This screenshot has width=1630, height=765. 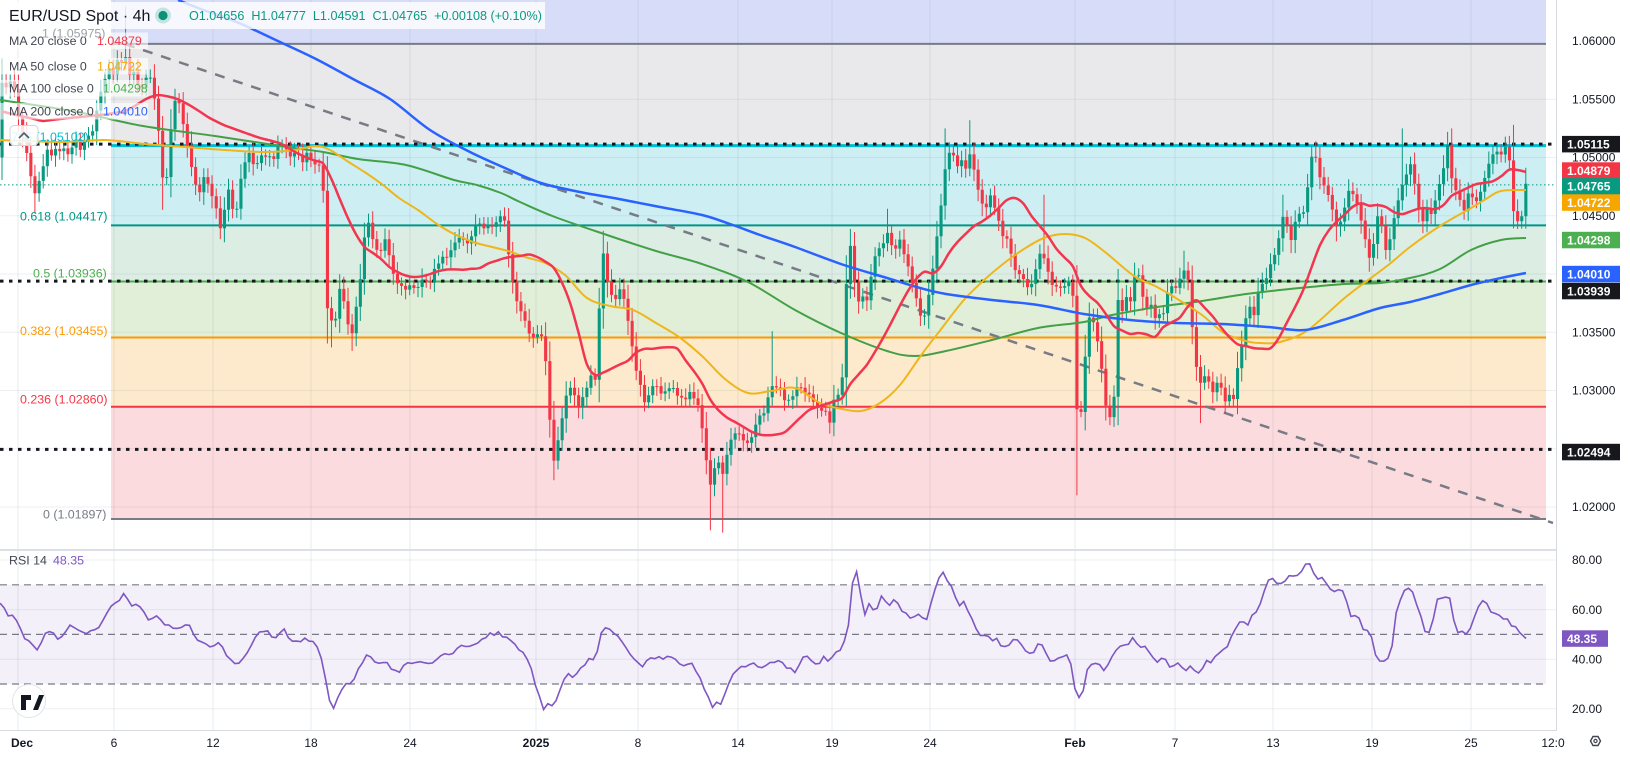 I want to click on svg-text: Feb, so click(x=1074, y=743).